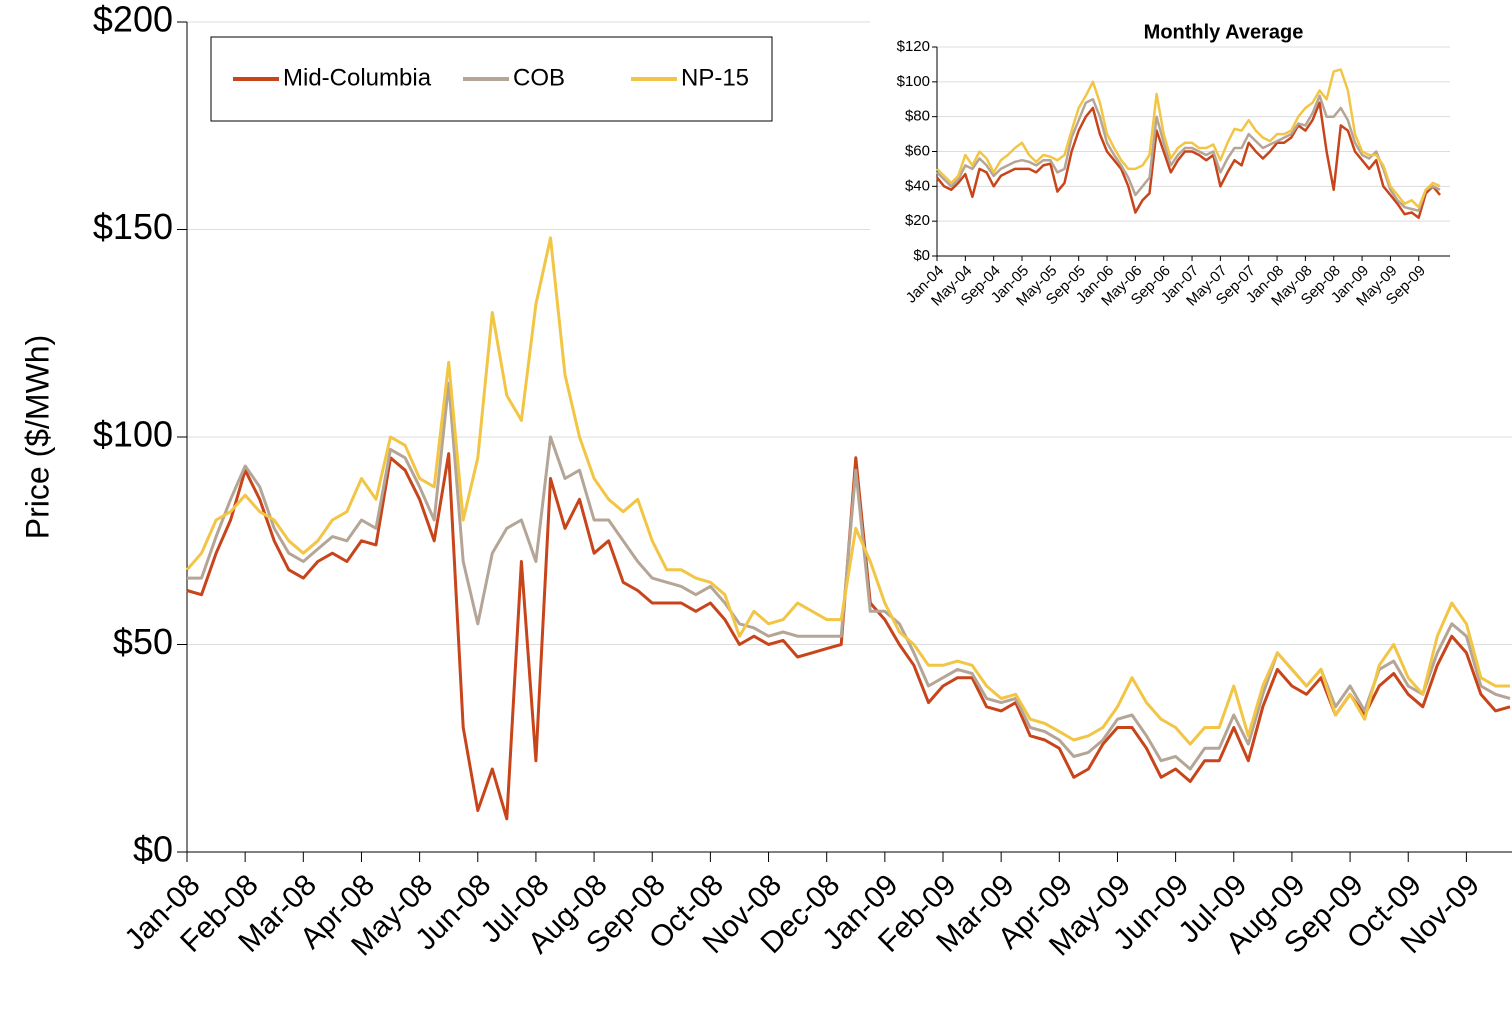 This screenshot has width=1512, height=1017. Describe the element at coordinates (133, 20) in the screenshot. I see `y-tick-label: $200` at that location.